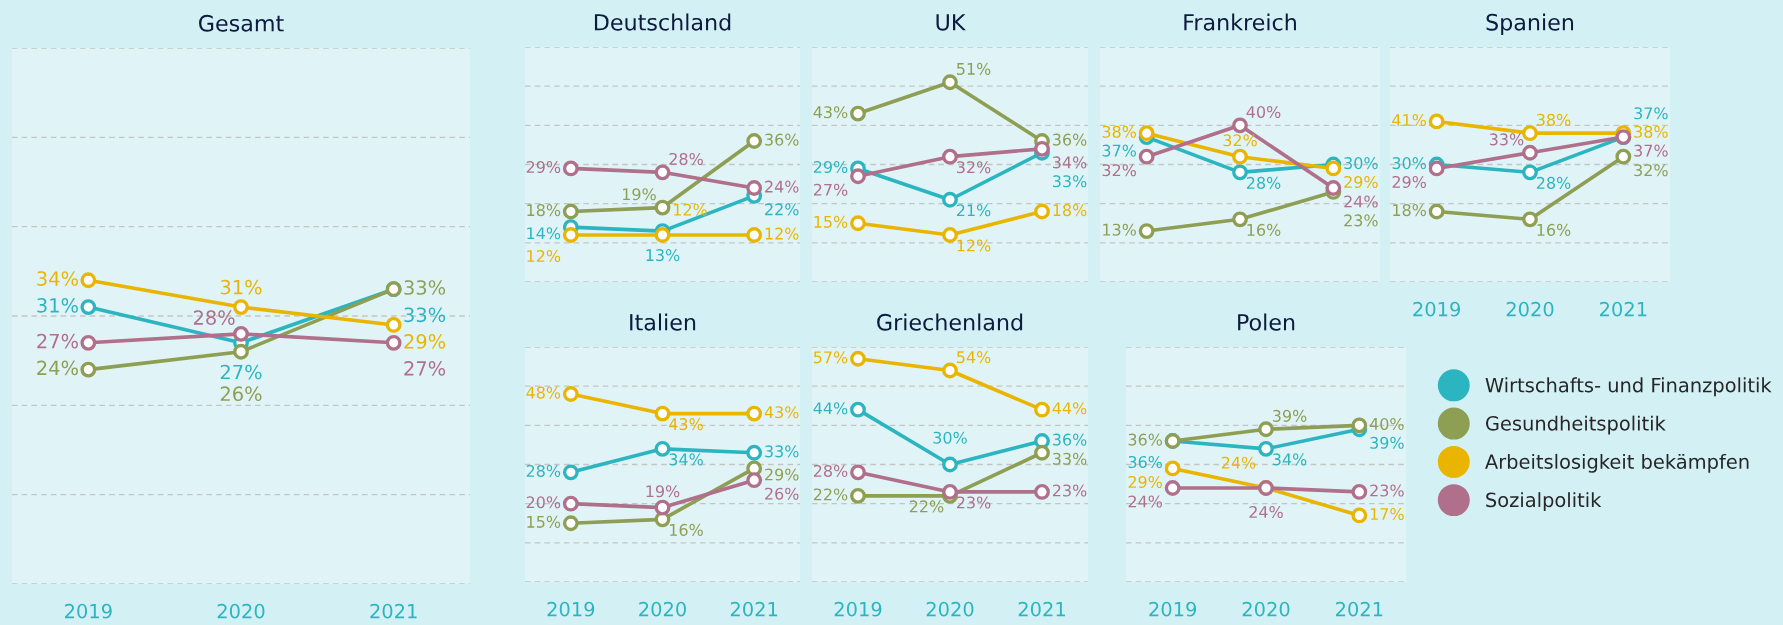  Describe the element at coordinates (1617, 463) in the screenshot. I see `legend-label: Arbeitslosigkeit bekämpfen` at that location.